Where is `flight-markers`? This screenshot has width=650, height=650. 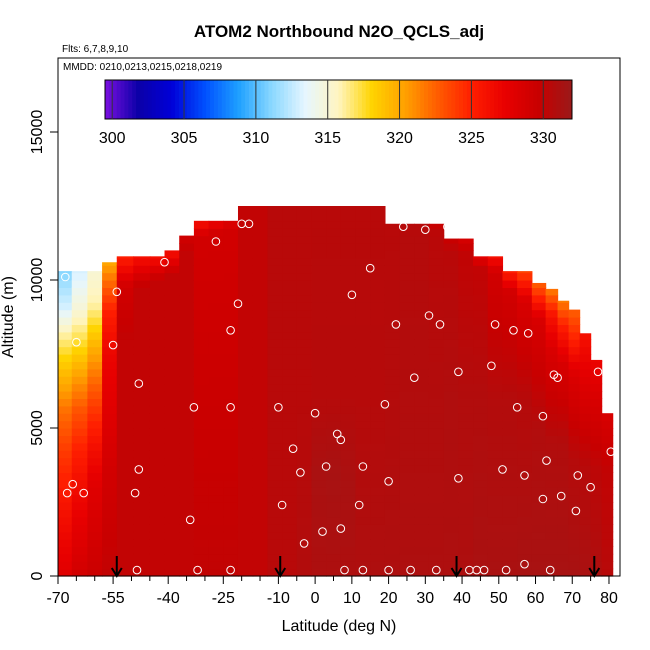 flight-markers is located at coordinates (355, 567).